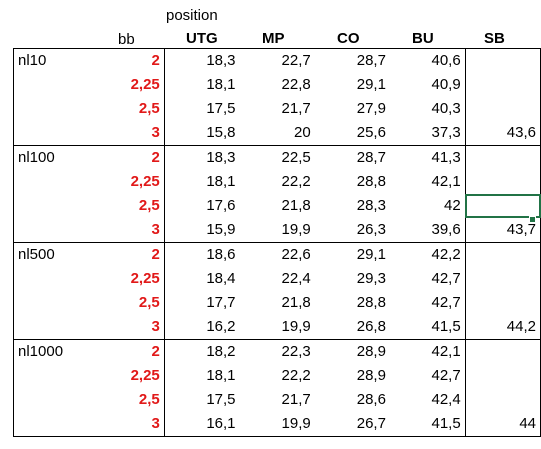 This screenshot has height=449, width=541. I want to click on value-cell-utg: 18,6, so click(202, 254).